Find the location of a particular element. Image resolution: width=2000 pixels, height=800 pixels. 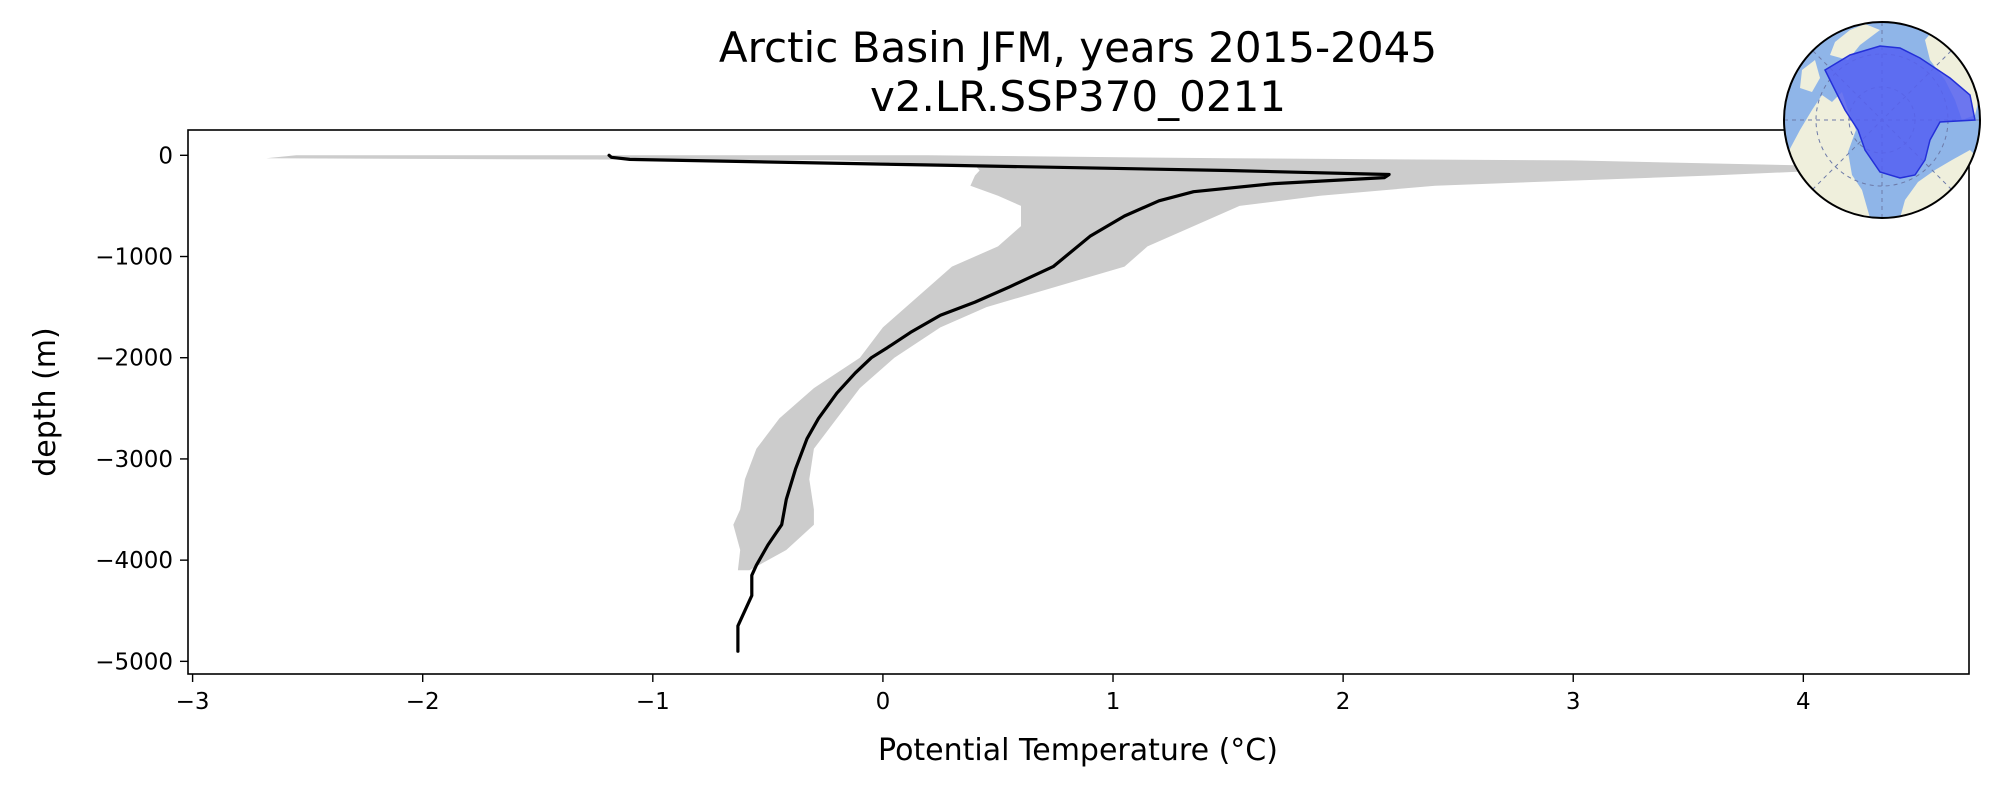

y-tick-label: −1000 is located at coordinates (134, 258).